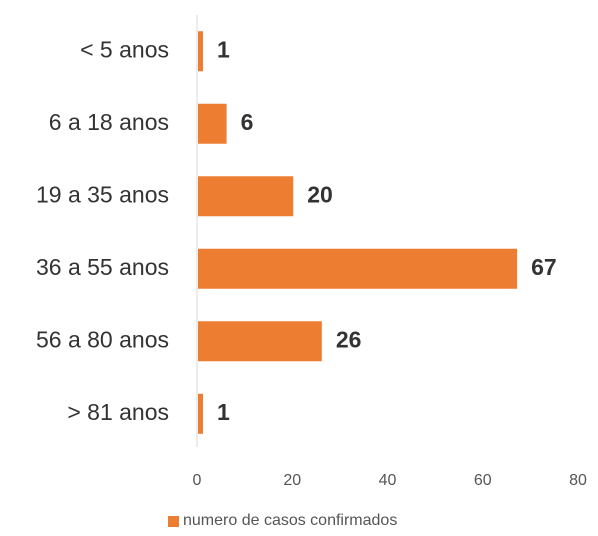 The image size is (598, 536). I want to click on category-label: 36 a 55 anos, so click(102, 267).